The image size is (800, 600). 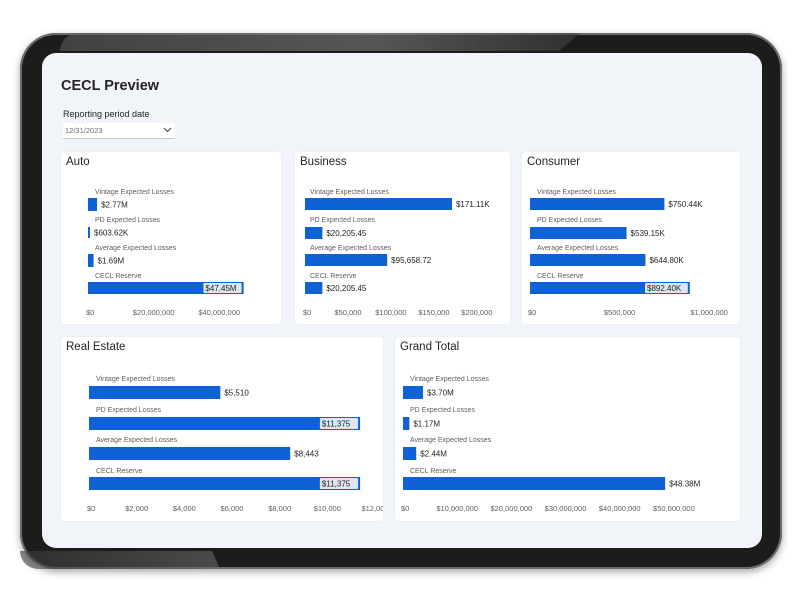 What do you see at coordinates (433, 454) in the screenshot?
I see `data-label: $2.44M` at bounding box center [433, 454].